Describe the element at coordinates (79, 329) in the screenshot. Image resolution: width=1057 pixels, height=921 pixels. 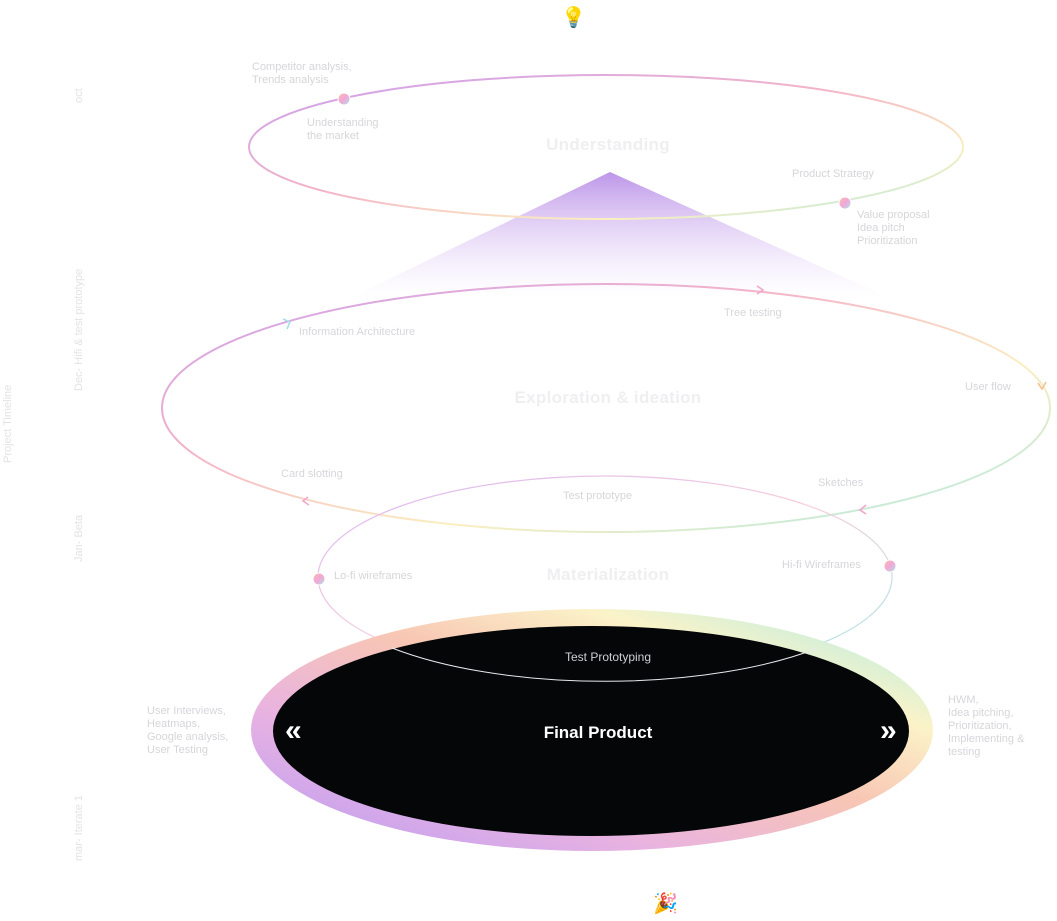
I see `timeline-dec: Dec- Hifi & test prototype` at that location.